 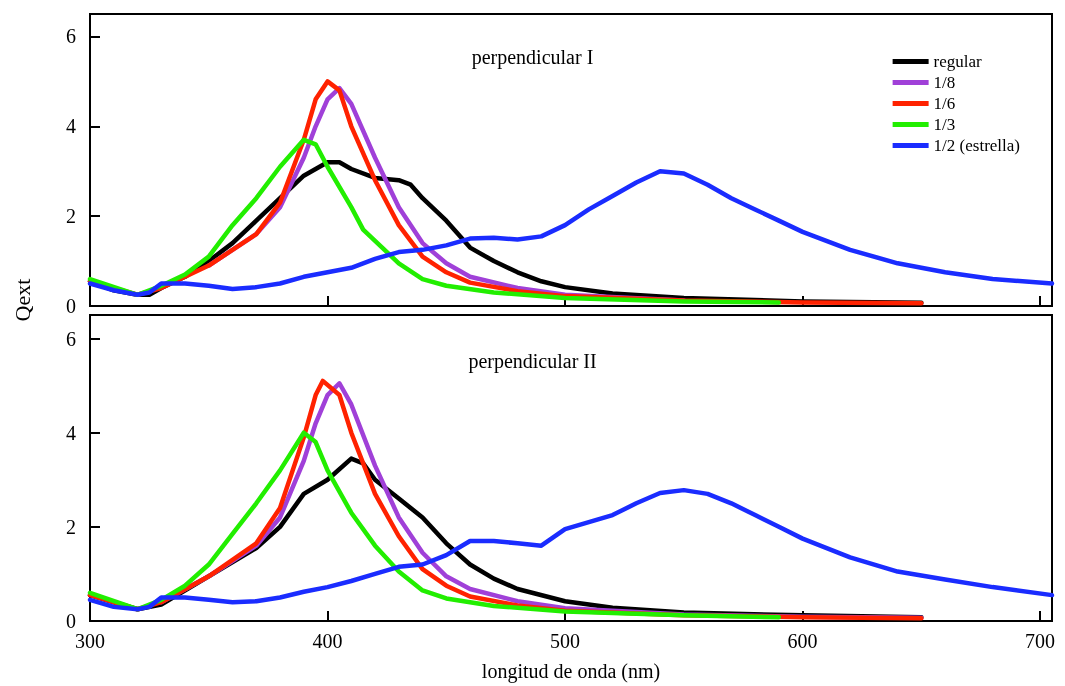 What do you see at coordinates (23, 300) in the screenshot?
I see `y-axis-title: Qext` at bounding box center [23, 300].